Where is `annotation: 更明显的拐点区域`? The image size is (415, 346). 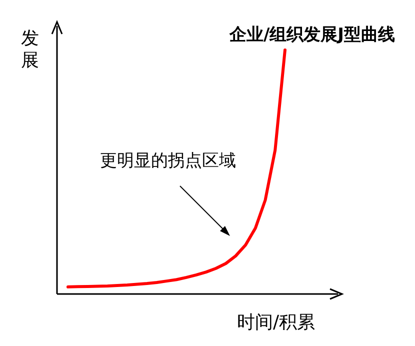
annotation: 更明显的拐点区域 is located at coordinates (168, 161).